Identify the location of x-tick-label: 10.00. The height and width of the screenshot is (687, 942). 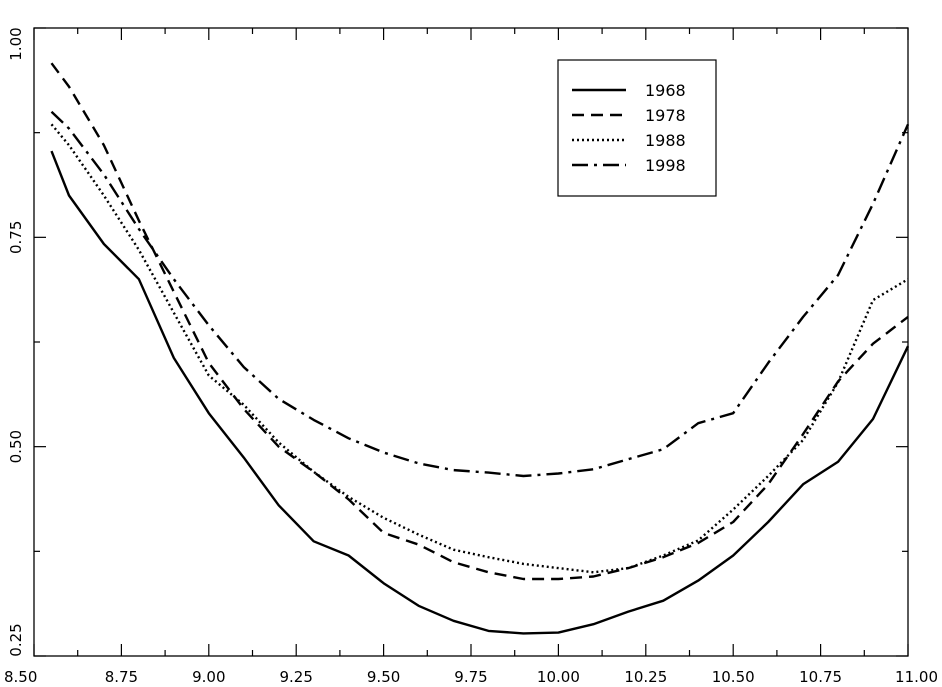
(558, 677).